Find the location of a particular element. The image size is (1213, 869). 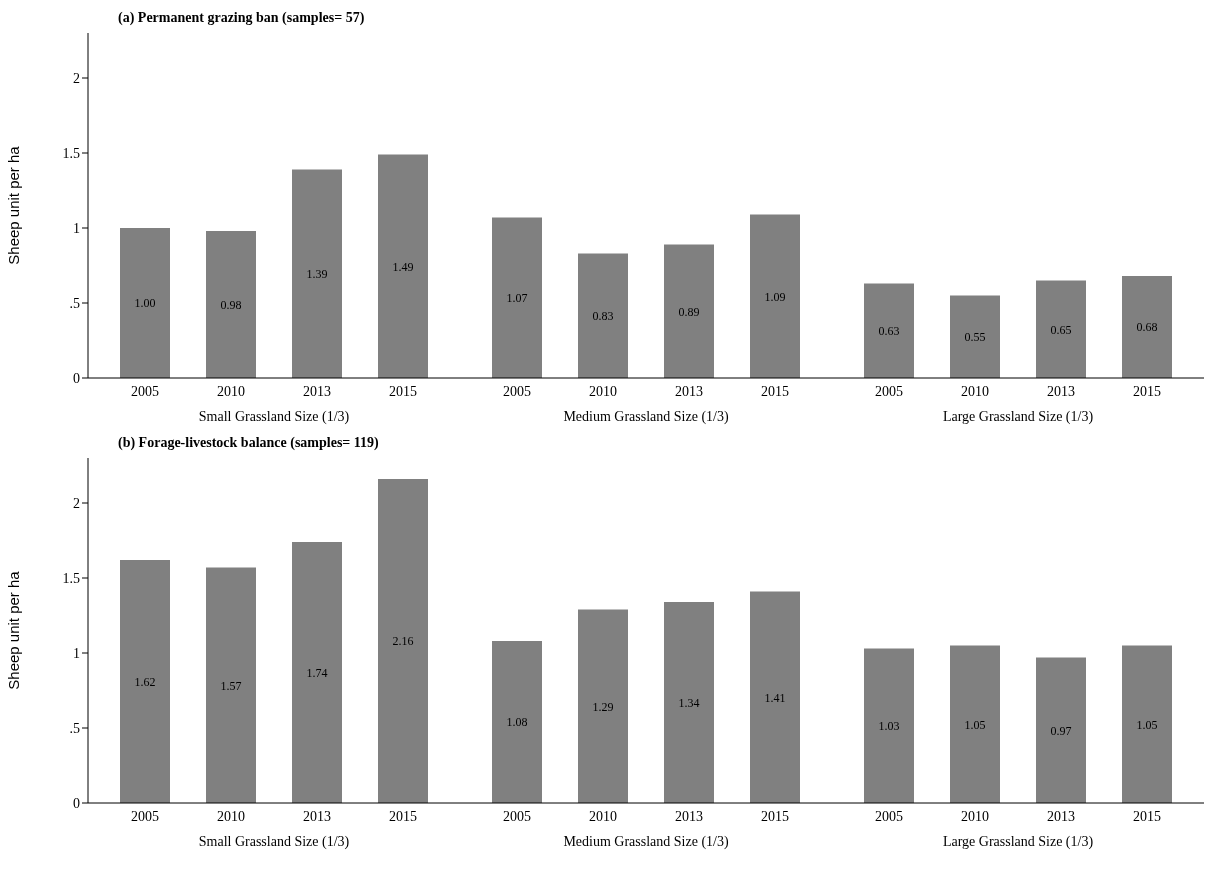

data-label: 1.39 is located at coordinates (317, 274).